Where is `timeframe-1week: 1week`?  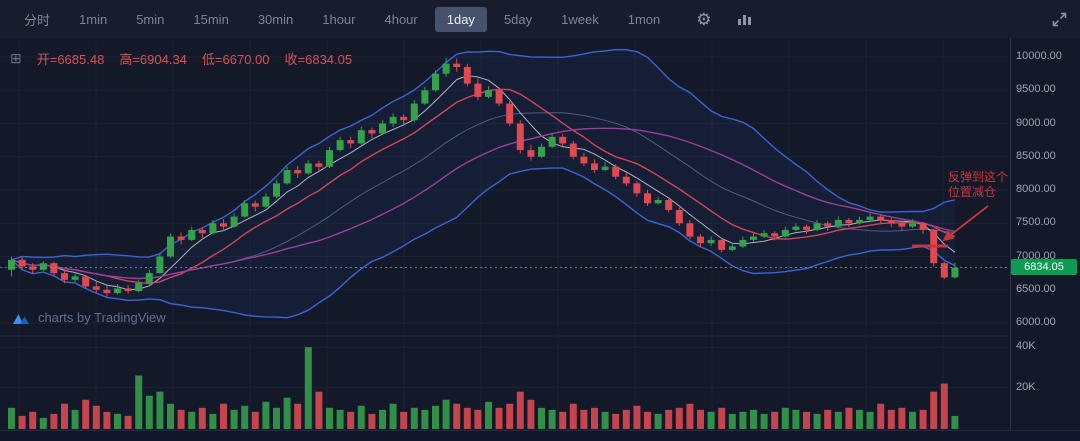
timeframe-1week: 1week is located at coordinates (580, 19).